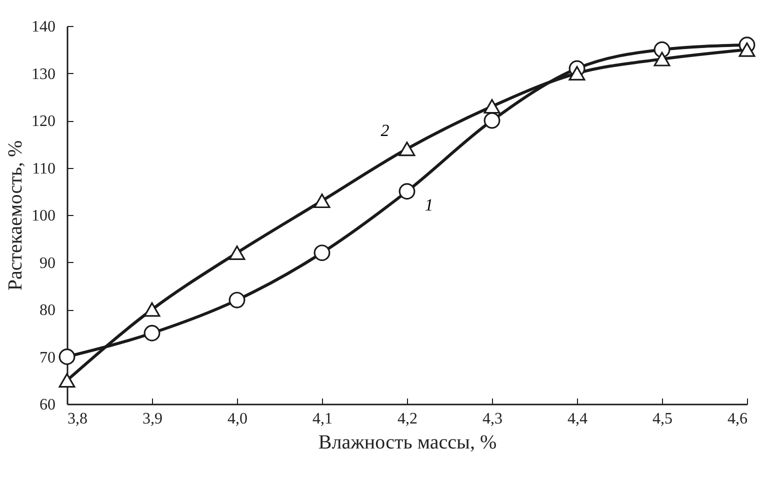 Image resolution: width=763 pixels, height=481 pixels. Describe the element at coordinates (322, 419) in the screenshot. I see `x-tick-label: 4,1` at that location.